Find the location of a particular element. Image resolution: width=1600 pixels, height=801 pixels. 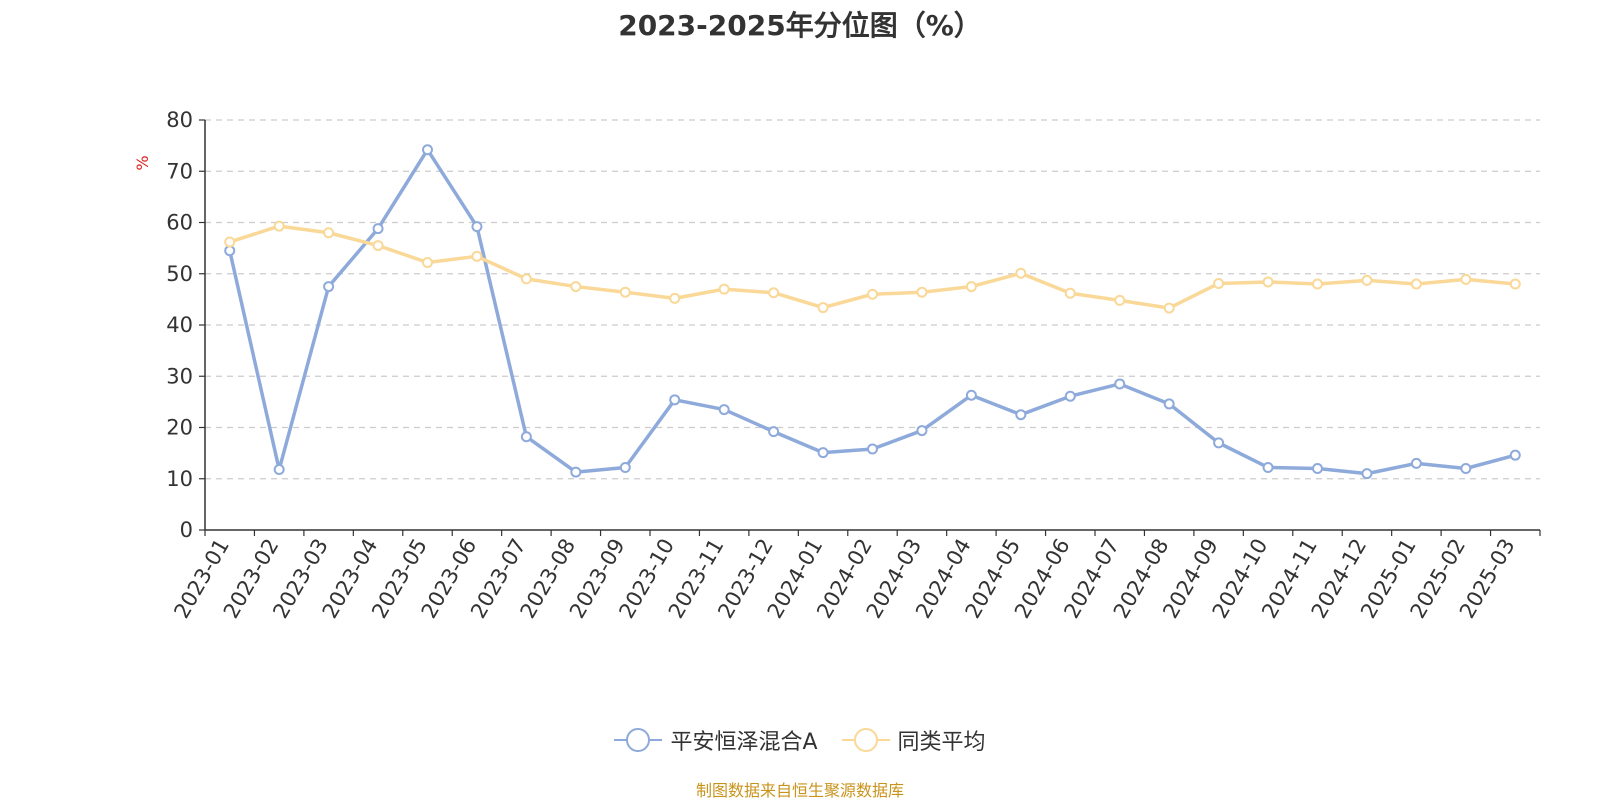

y-tick-label: 10 is located at coordinates (179, 479).